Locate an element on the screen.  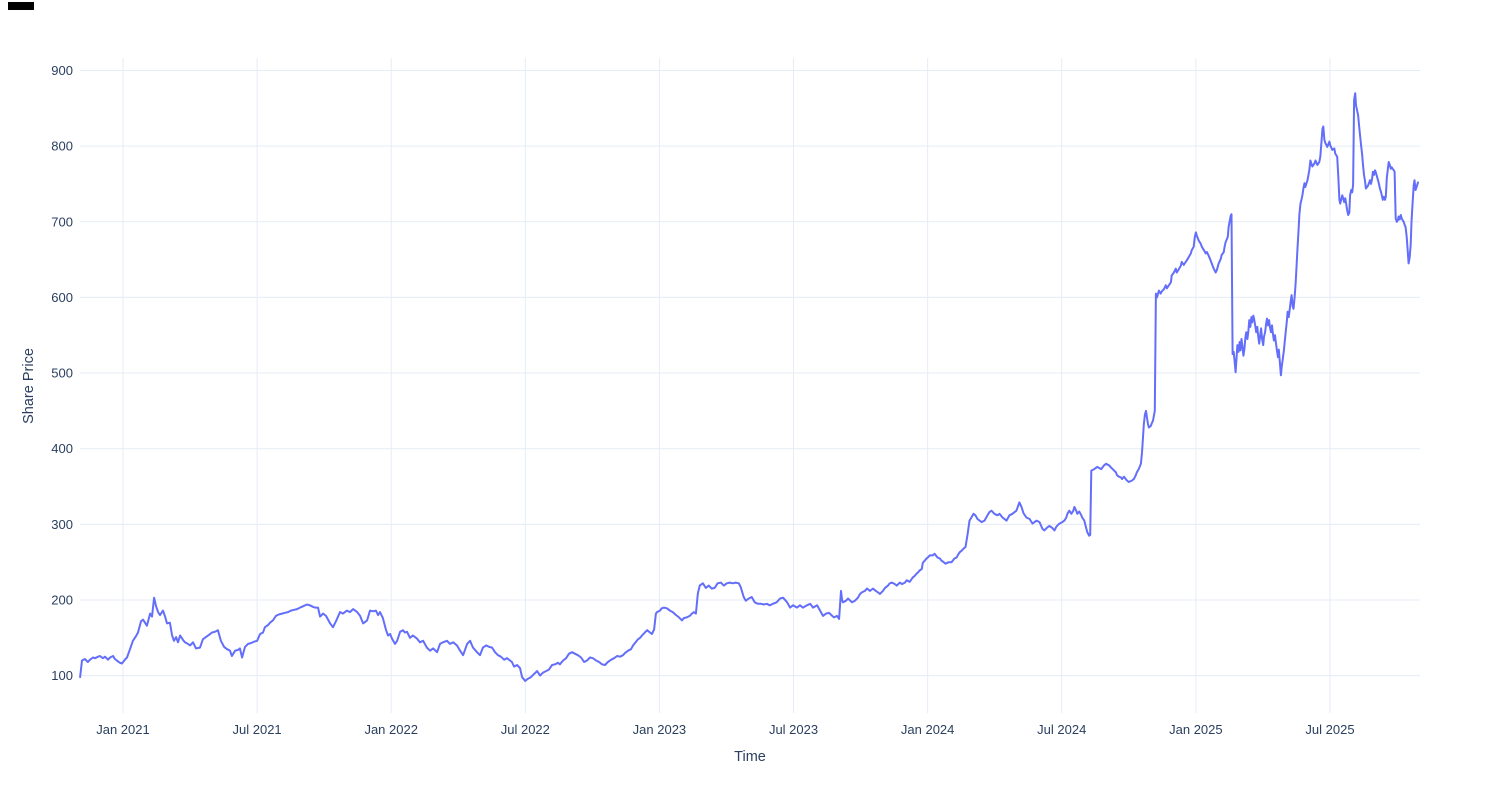
y-tick-label: 700 is located at coordinates (62, 221).